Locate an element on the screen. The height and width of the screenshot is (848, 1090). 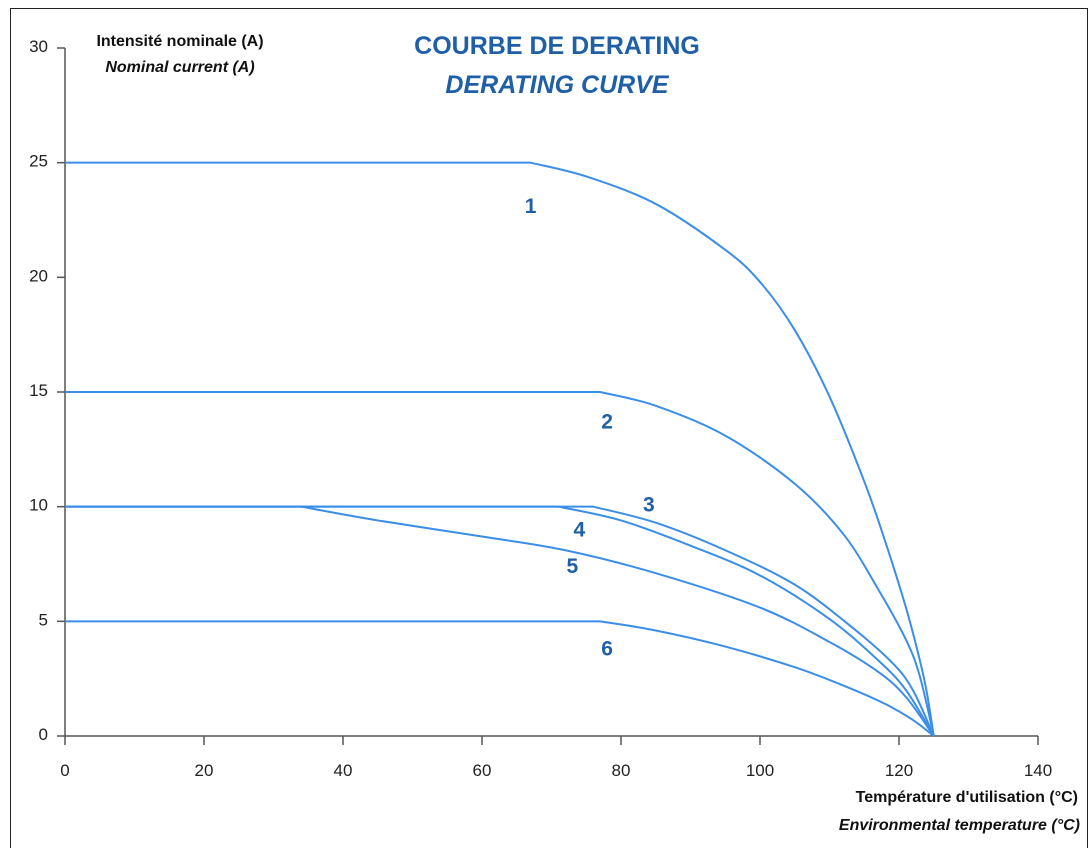
curve-labels: 1 2 3 4 5 6 is located at coordinates (590, 428).